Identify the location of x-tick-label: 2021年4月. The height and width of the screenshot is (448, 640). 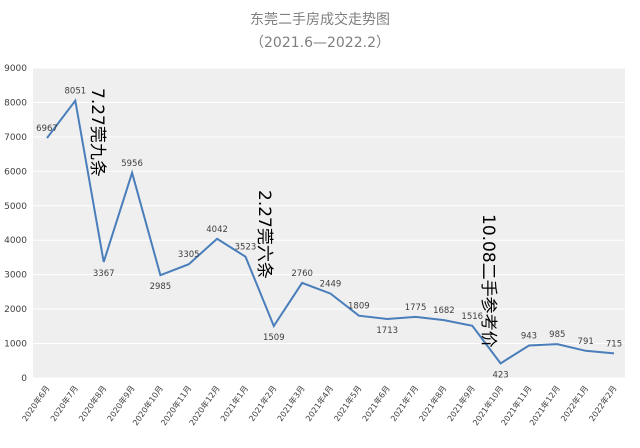
(319, 403).